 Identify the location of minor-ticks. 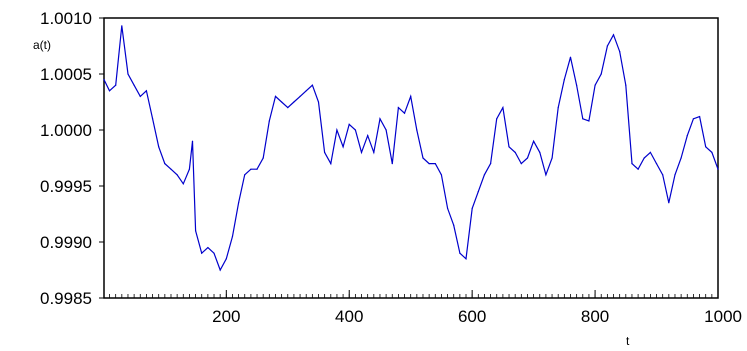
(411, 296).